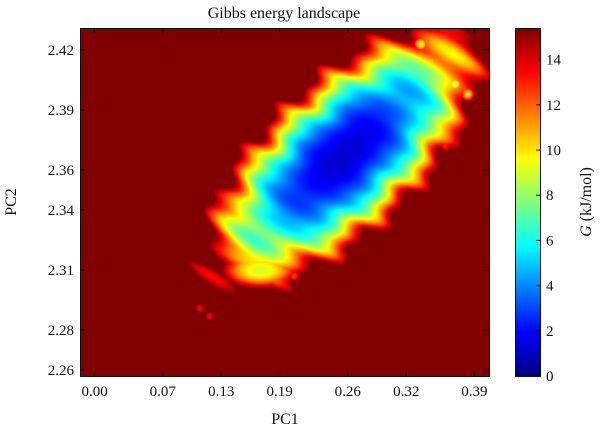 This screenshot has height=434, width=600. I want to click on x-tick-label: 0.00, so click(94, 392).